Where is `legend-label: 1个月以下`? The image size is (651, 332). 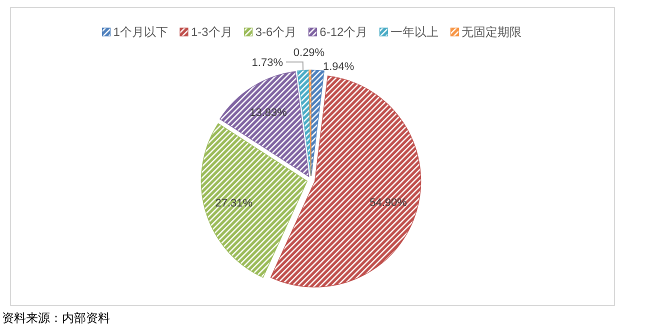
legend-label: 1个月以下 is located at coordinates (140, 32).